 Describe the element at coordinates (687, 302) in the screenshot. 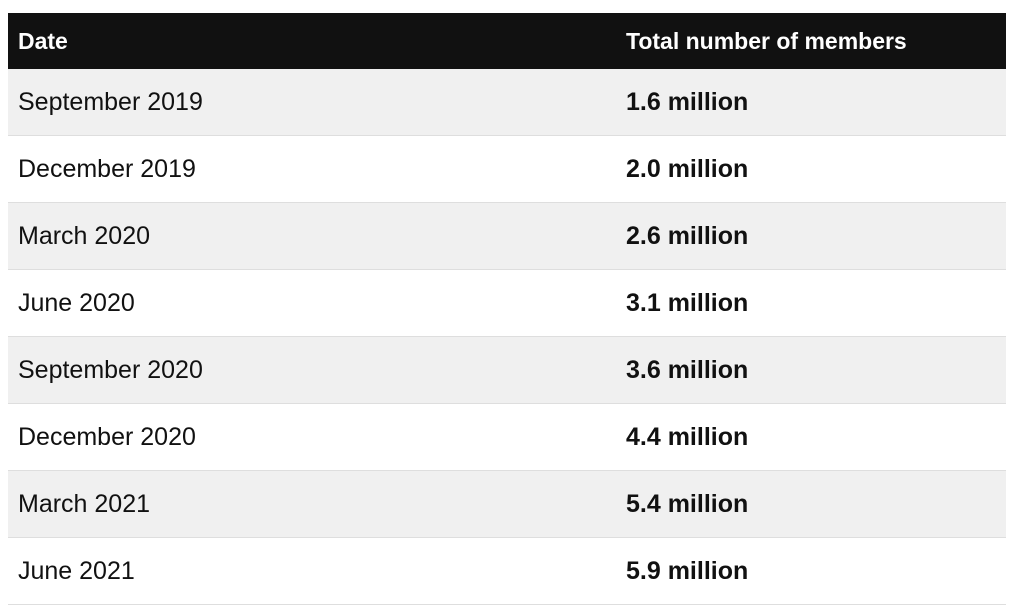

I see `members-cell: 3.1 million` at that location.